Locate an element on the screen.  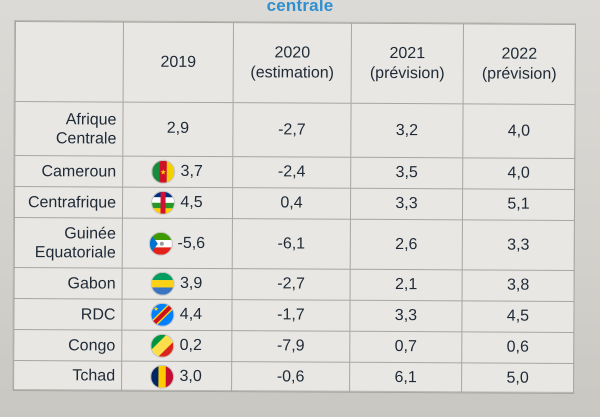
cell-2020: -7,9 is located at coordinates (290, 346).